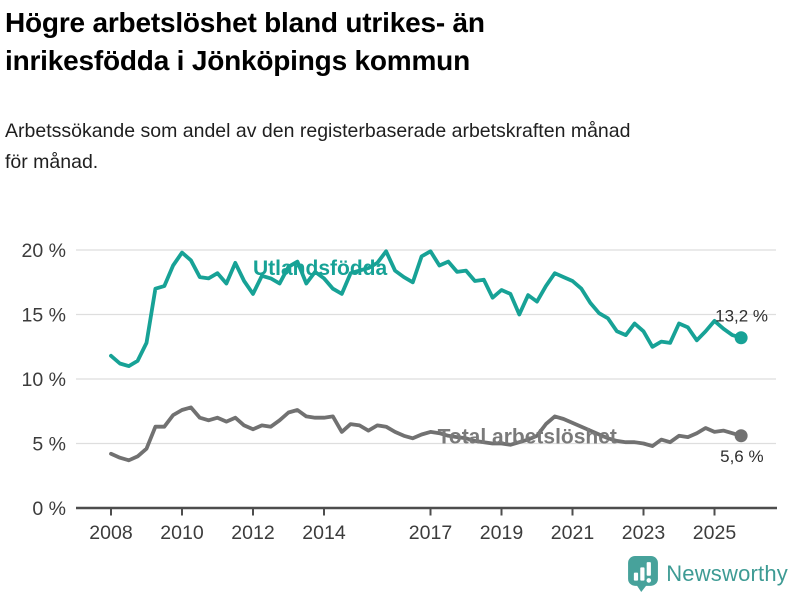 Image resolution: width=800 pixels, height=600 pixels. I want to click on series-label-utlandsfodda: Utlandsfödda, so click(320, 268).